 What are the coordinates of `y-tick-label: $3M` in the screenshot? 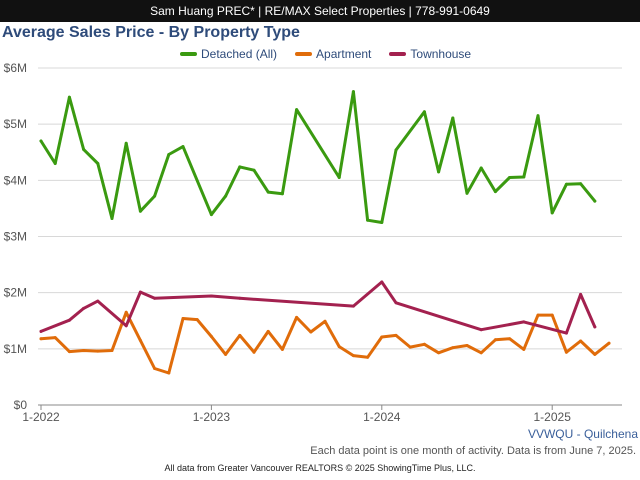 It's located at (15, 237).